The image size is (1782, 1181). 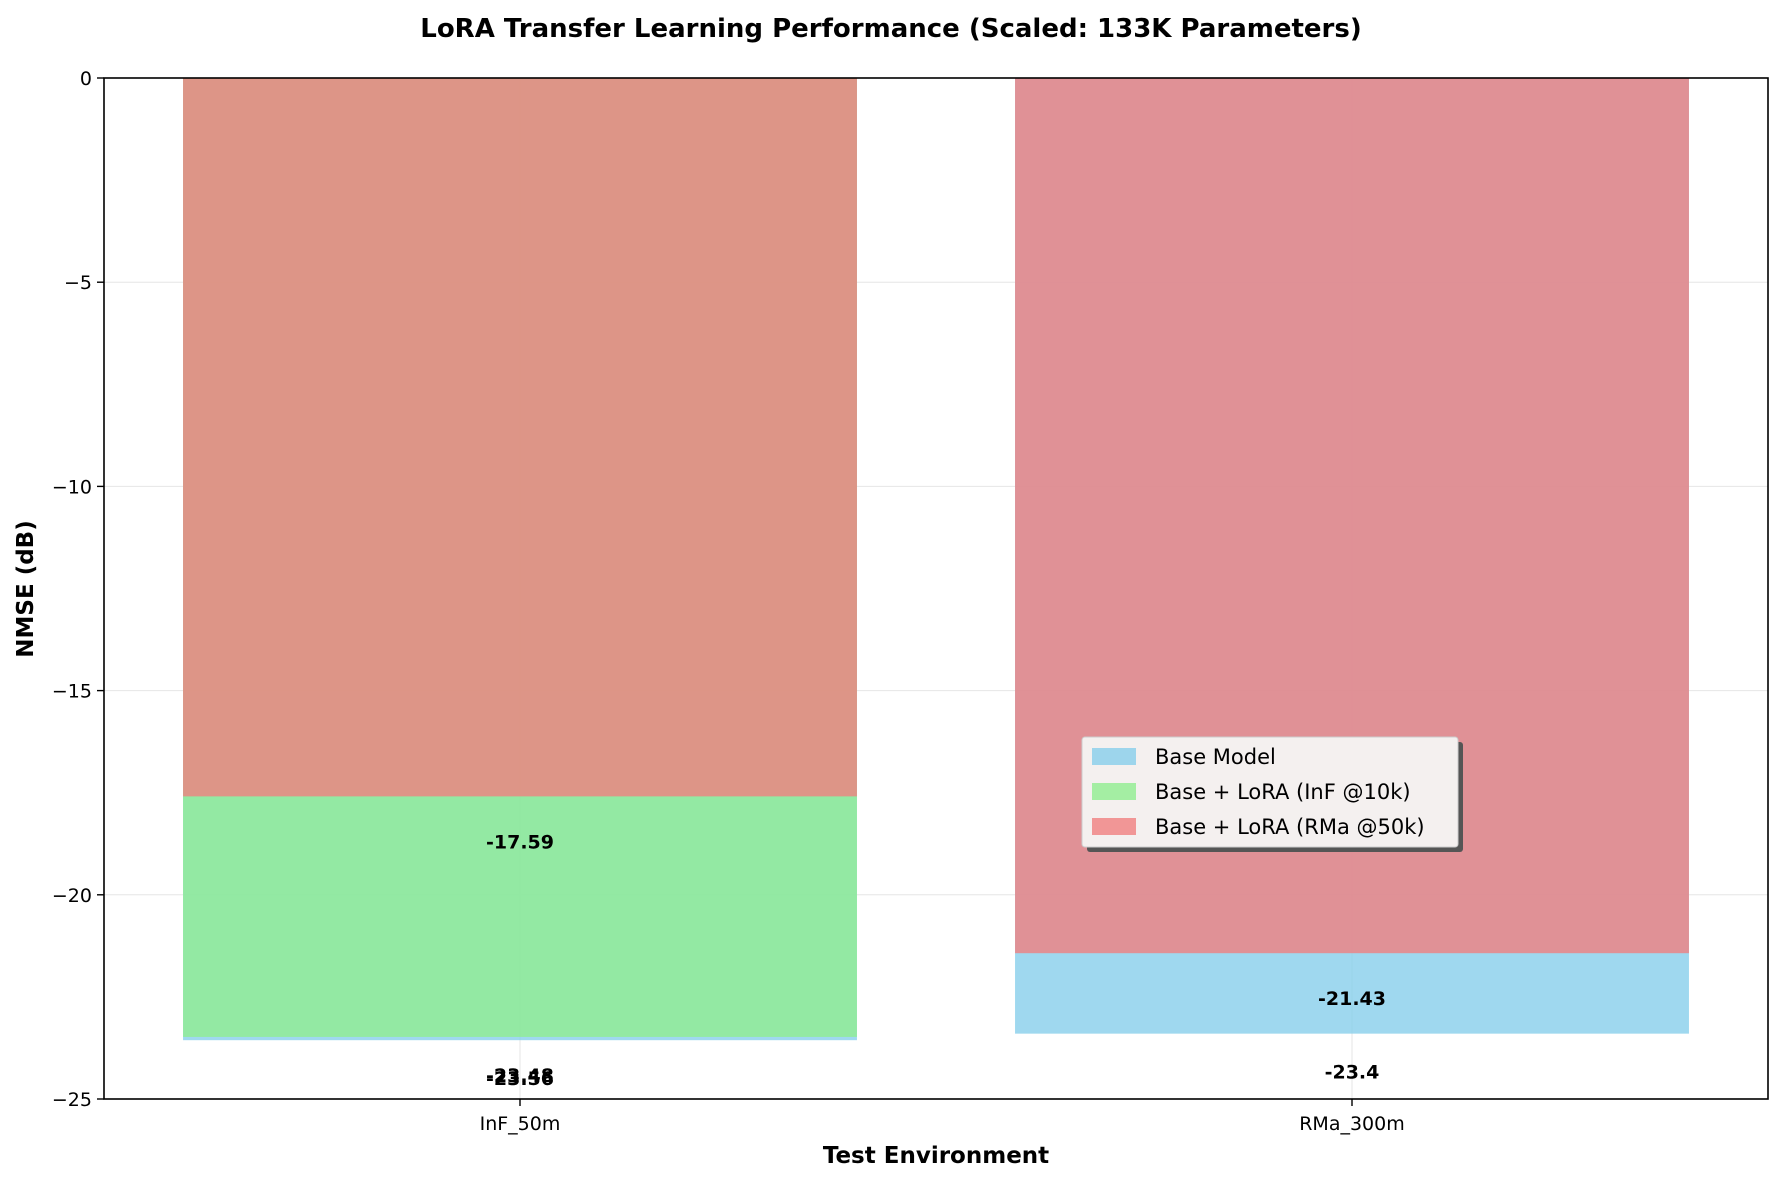 I want to click on legend-label-2: Base + LoRA (RMa @50k), so click(x=1290, y=827).